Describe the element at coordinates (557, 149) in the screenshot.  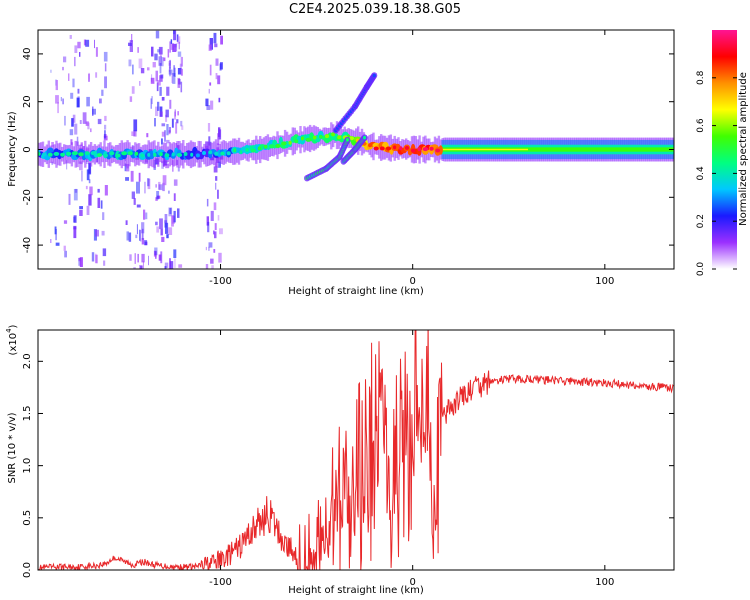
I see `carrier-right-band` at that location.